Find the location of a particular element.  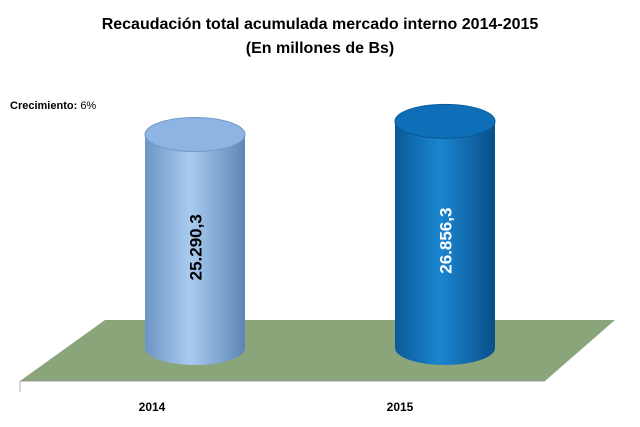

value-label-2015: 26.856,3 is located at coordinates (445, 241).